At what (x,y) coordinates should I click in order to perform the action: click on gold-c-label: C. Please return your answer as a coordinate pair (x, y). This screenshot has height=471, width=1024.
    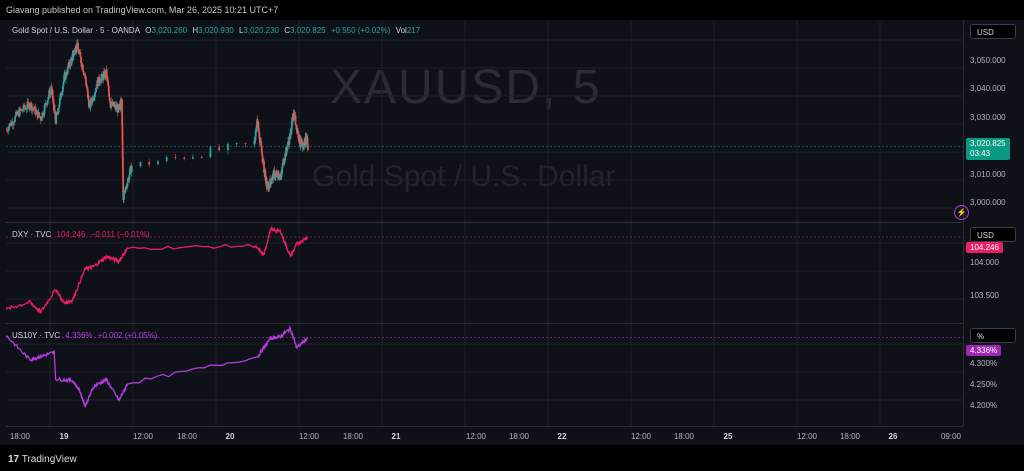
    Looking at the image, I should click on (287, 30).